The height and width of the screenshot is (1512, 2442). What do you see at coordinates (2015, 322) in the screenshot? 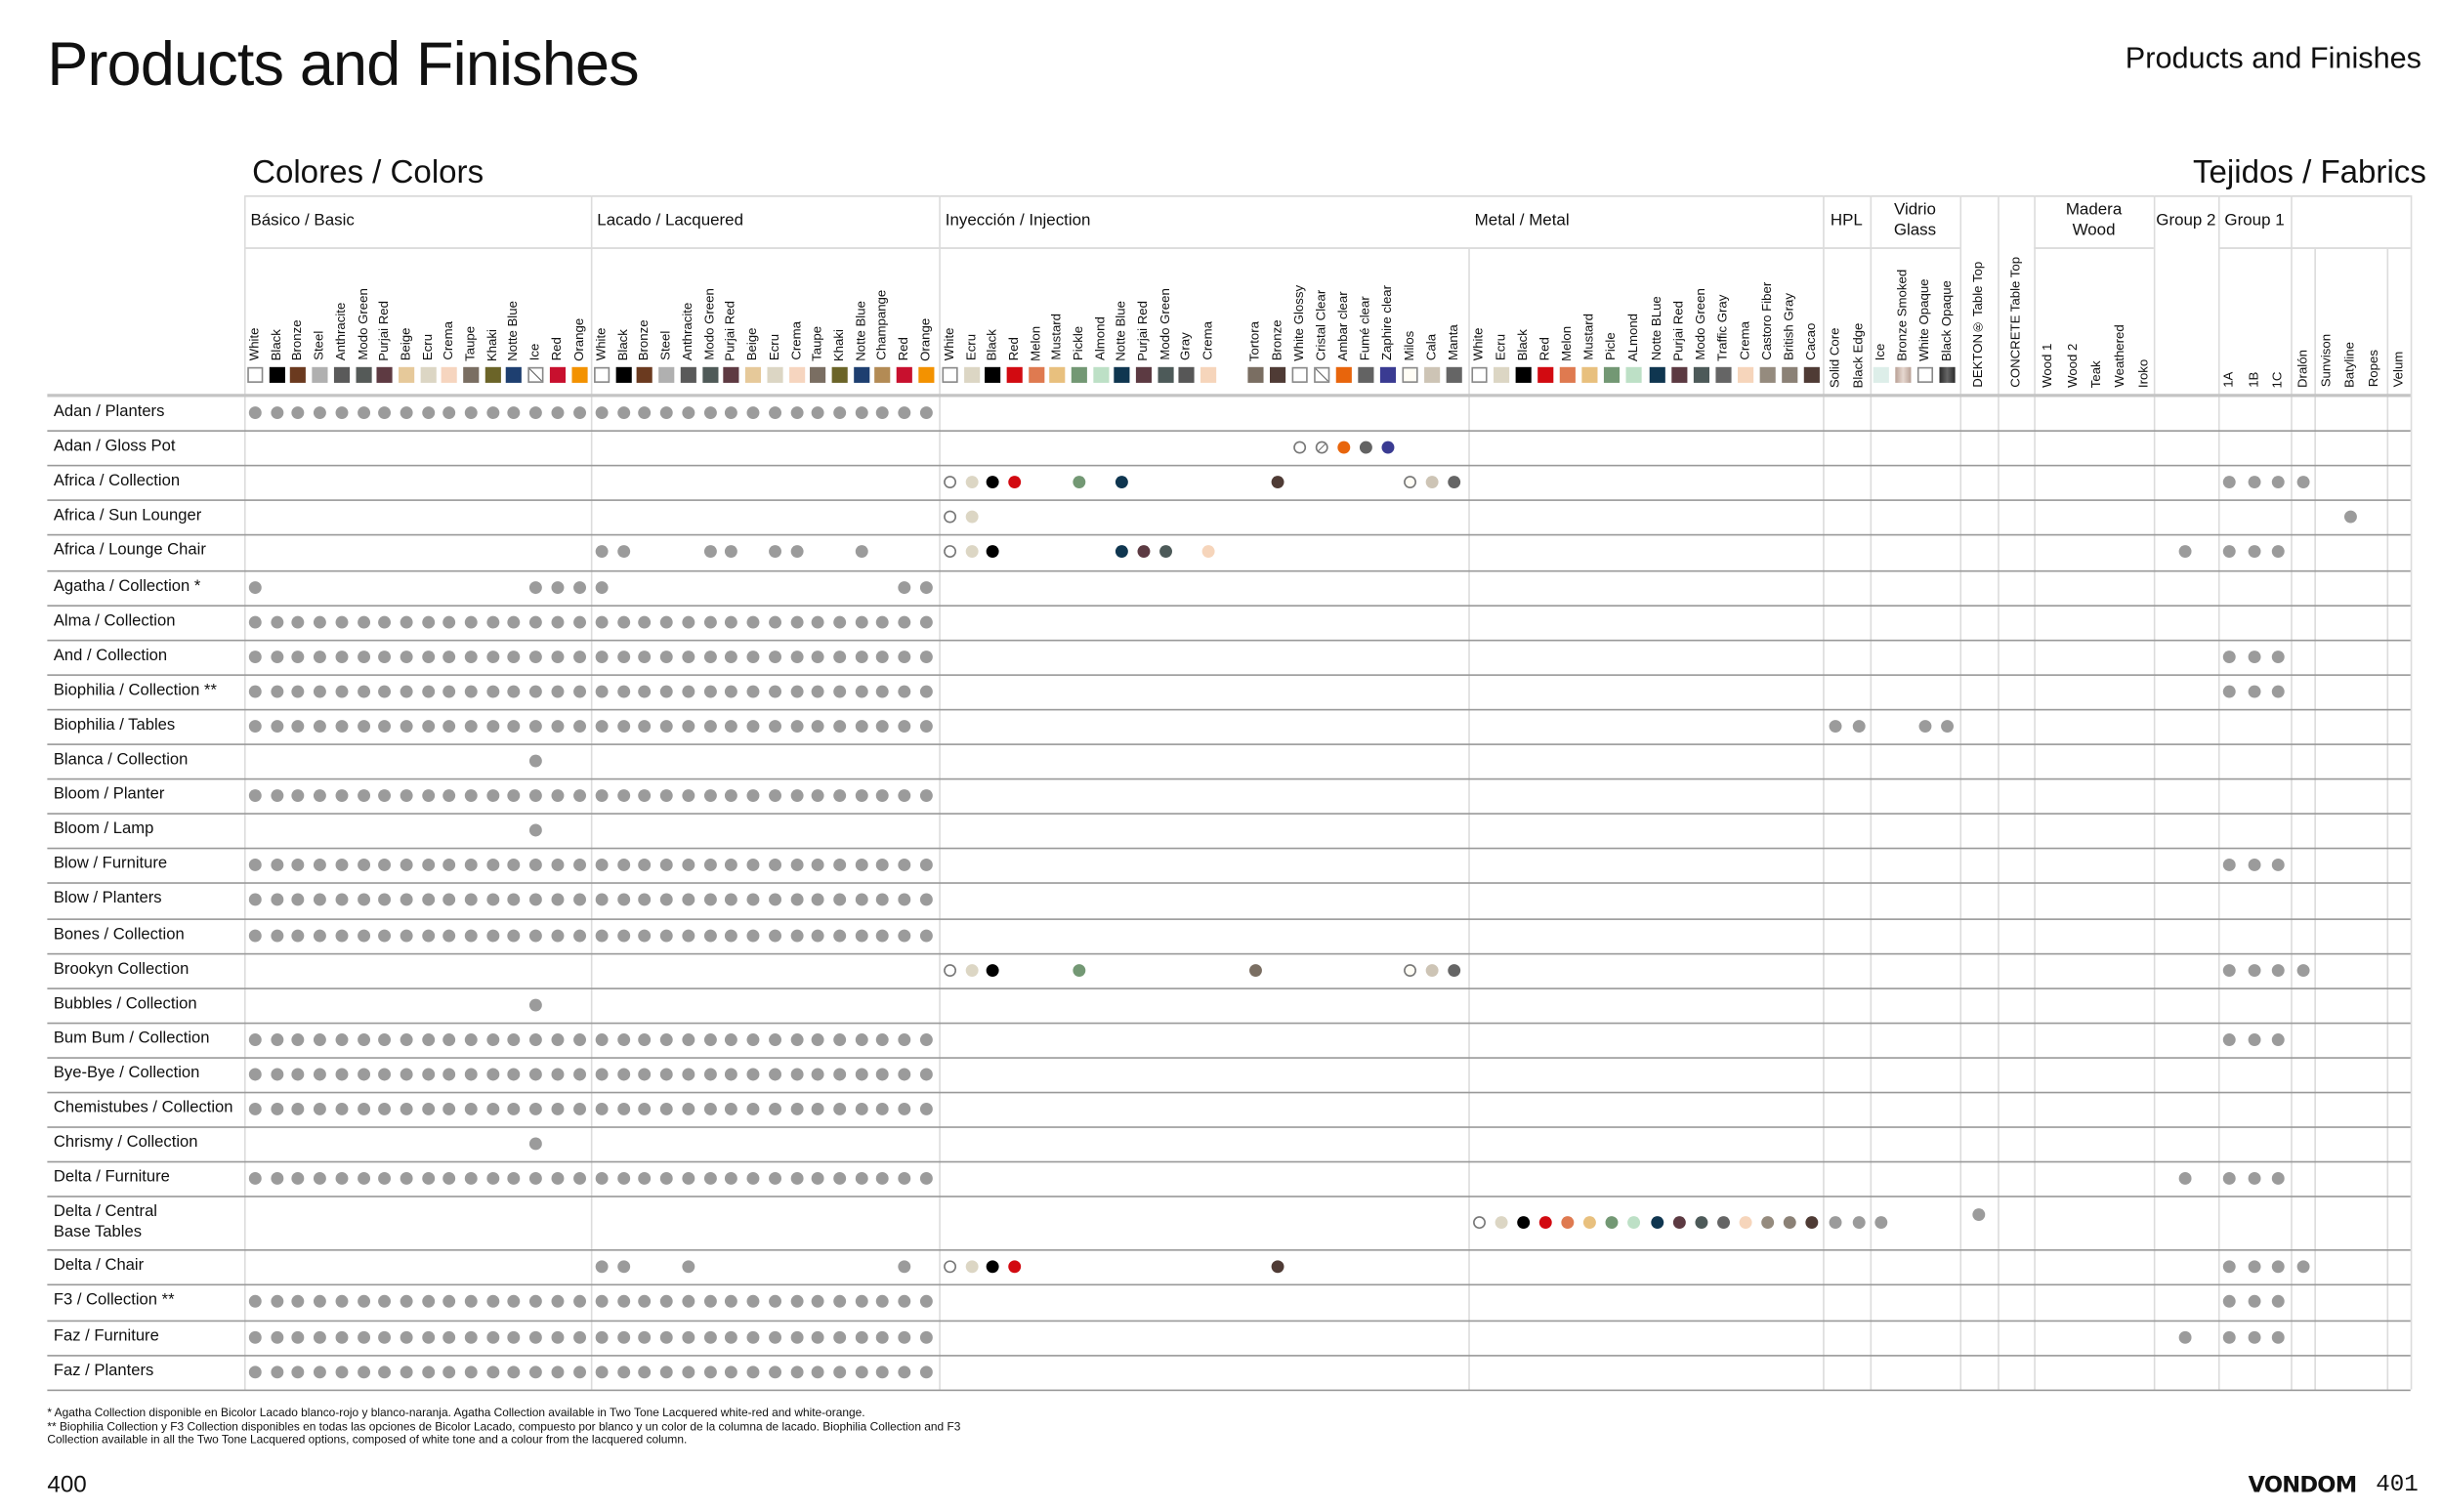
I see `column-label: CONCRETE Table Top` at bounding box center [2015, 322].